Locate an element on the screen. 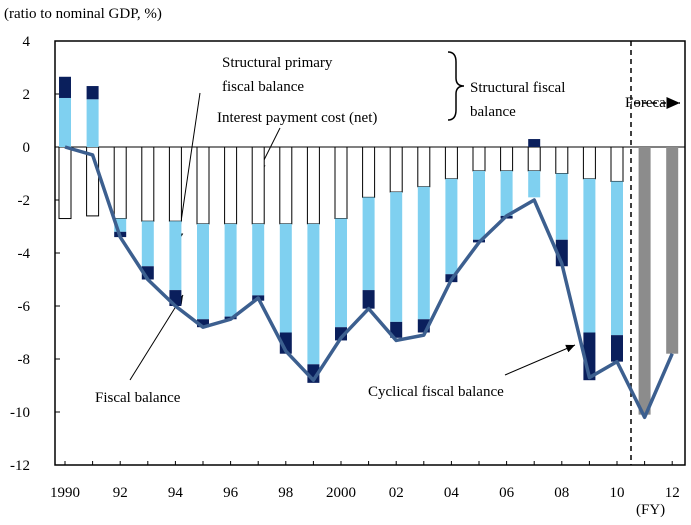 This screenshot has width=691, height=525. y-tick-label: 0 is located at coordinates (27, 148).